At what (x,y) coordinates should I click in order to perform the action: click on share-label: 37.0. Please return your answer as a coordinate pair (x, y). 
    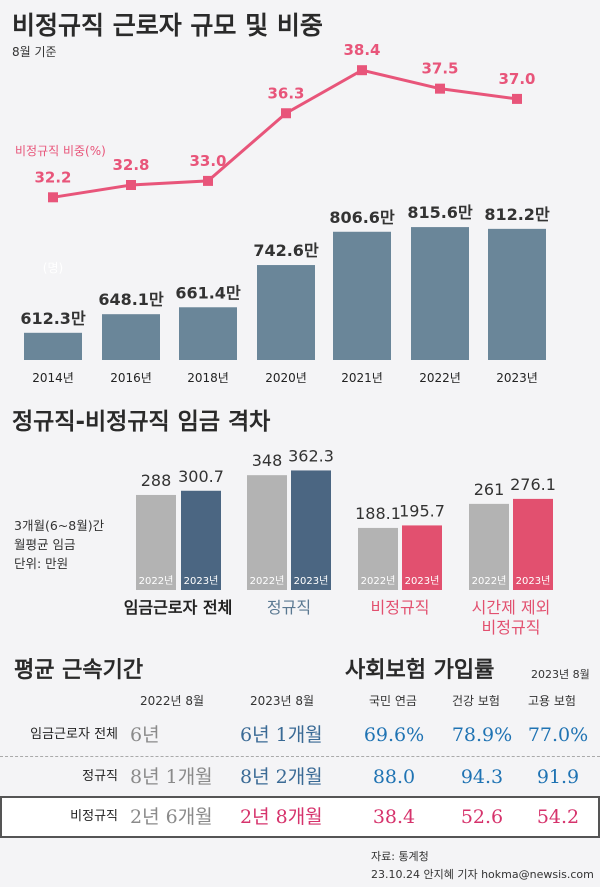
    Looking at the image, I should click on (516, 79).